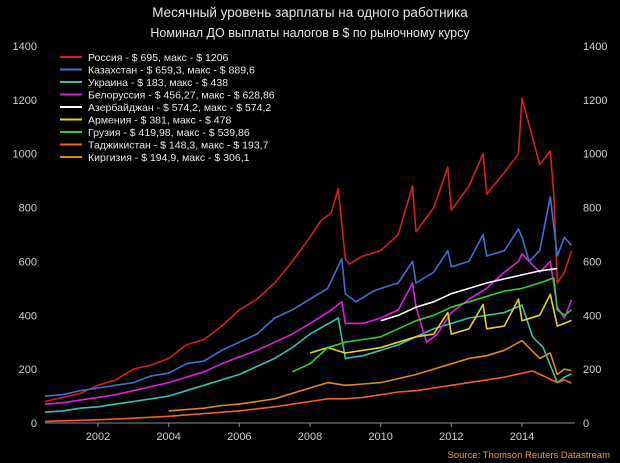 The image size is (620, 463). Describe the element at coordinates (28, 209) in the screenshot. I see `y-tick-label-left: 800` at that location.